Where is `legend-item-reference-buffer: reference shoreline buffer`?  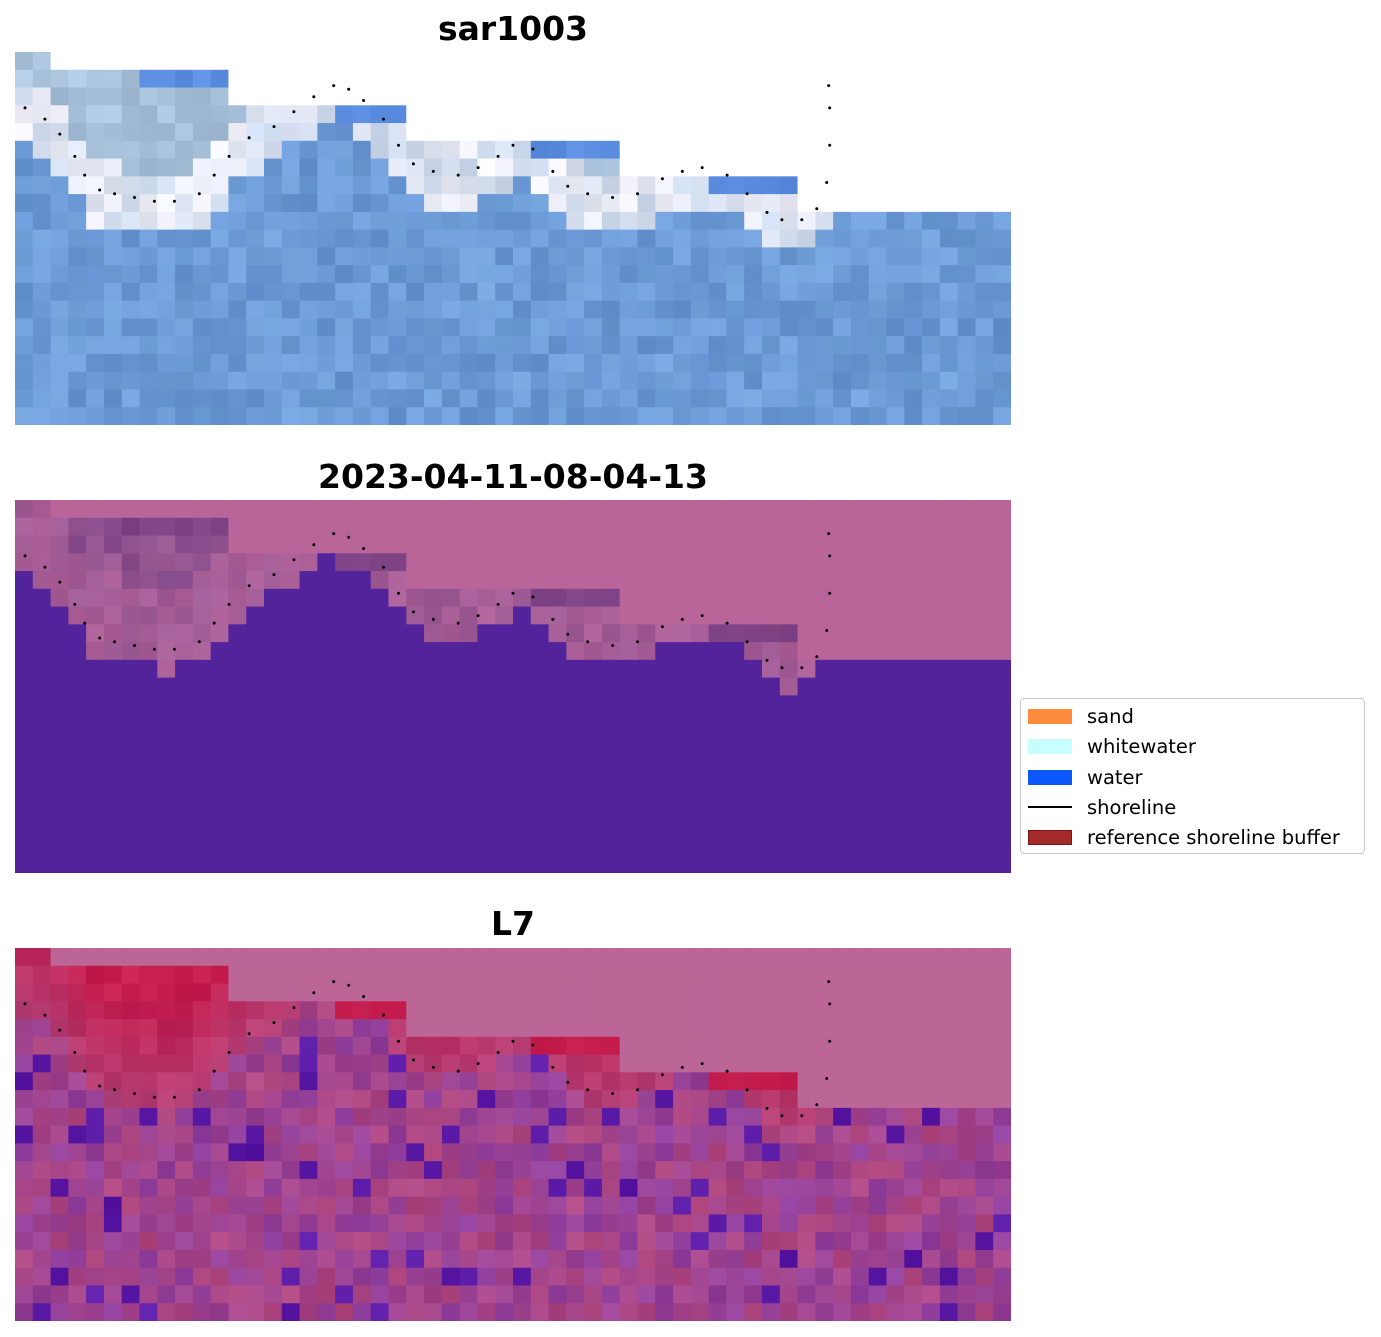
legend-item-reference-buffer: reference shoreline buffer is located at coordinates (1184, 837).